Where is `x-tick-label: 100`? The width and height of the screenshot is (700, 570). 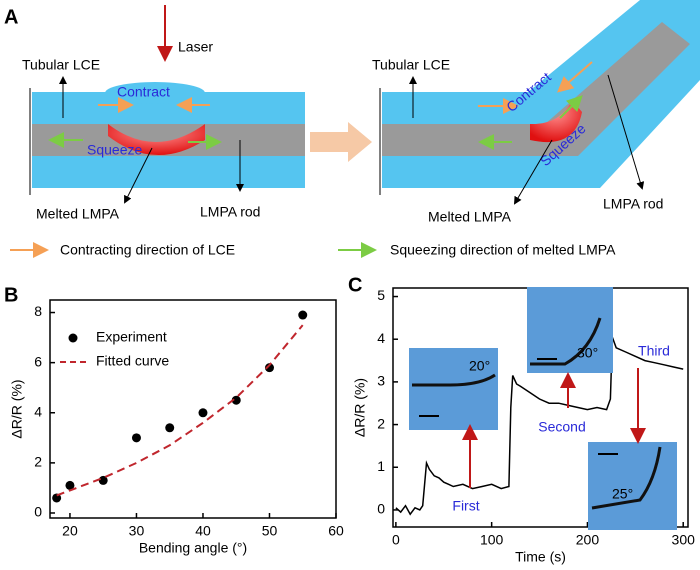
x-tick-label: 100 is located at coordinates (492, 540).